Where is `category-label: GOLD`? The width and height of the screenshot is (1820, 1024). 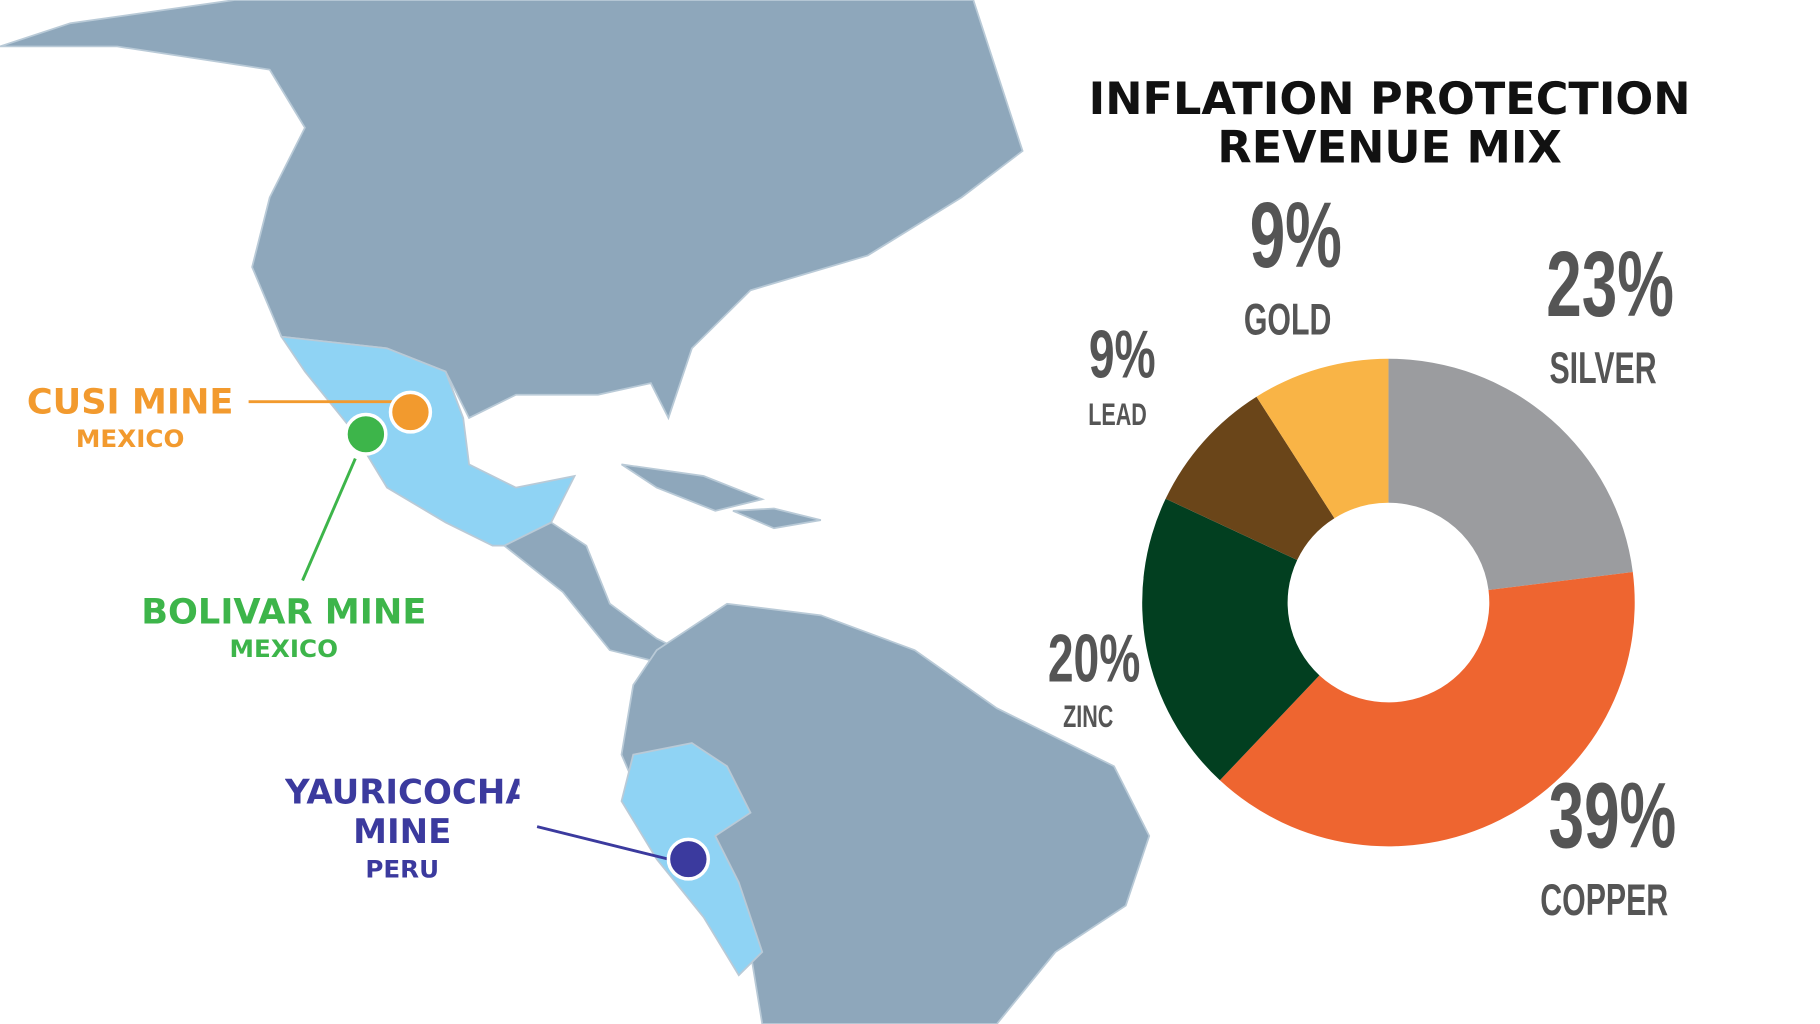
category-label: GOLD is located at coordinates (1287, 320).